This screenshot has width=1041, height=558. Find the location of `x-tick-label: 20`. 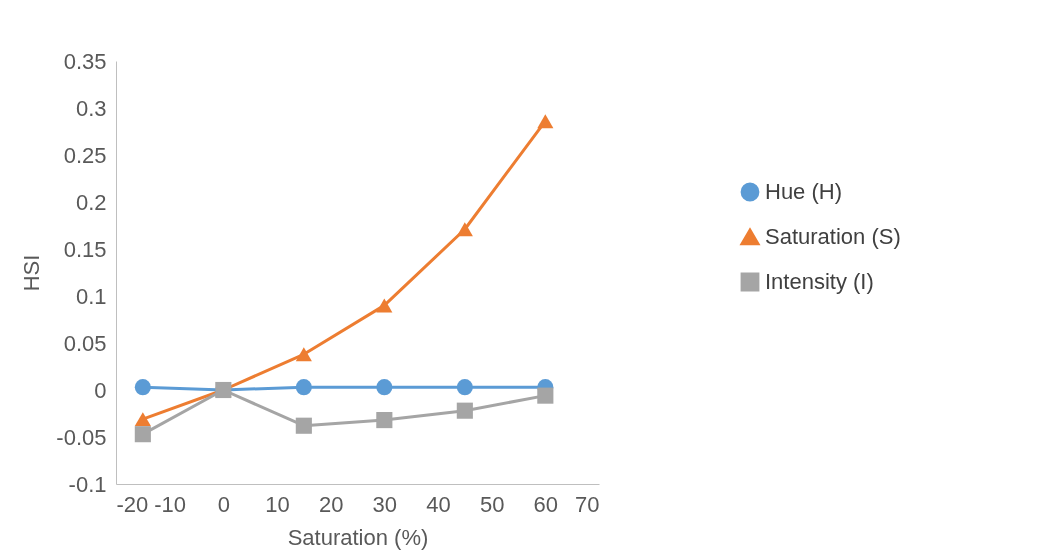

x-tick-label: 20 is located at coordinates (331, 504).